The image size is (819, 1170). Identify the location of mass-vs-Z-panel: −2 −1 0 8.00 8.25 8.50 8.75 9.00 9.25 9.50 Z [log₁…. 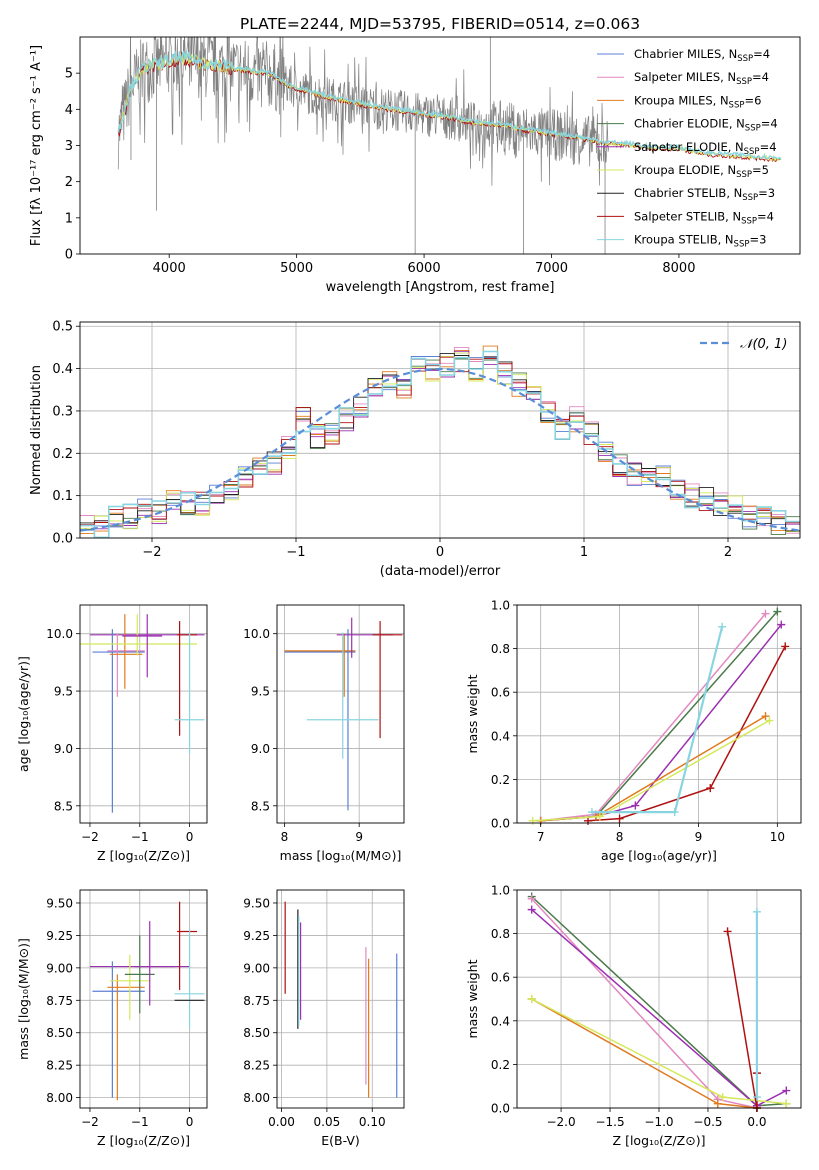
(112, 1018).